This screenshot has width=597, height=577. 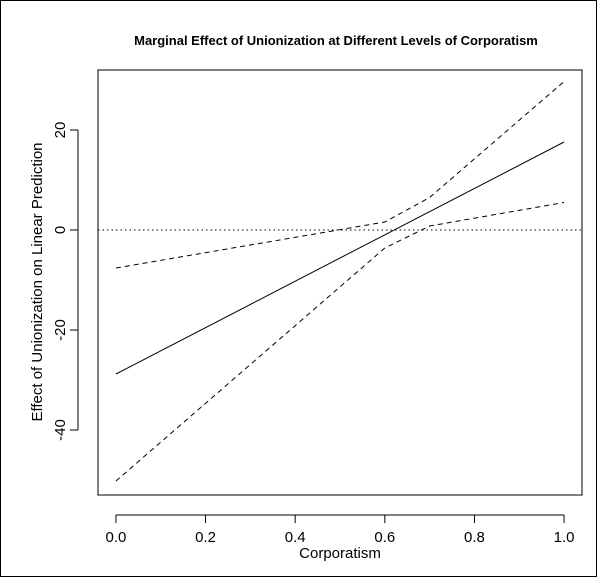 What do you see at coordinates (384, 537) in the screenshot?
I see `x-tick-label: 0.6` at bounding box center [384, 537].